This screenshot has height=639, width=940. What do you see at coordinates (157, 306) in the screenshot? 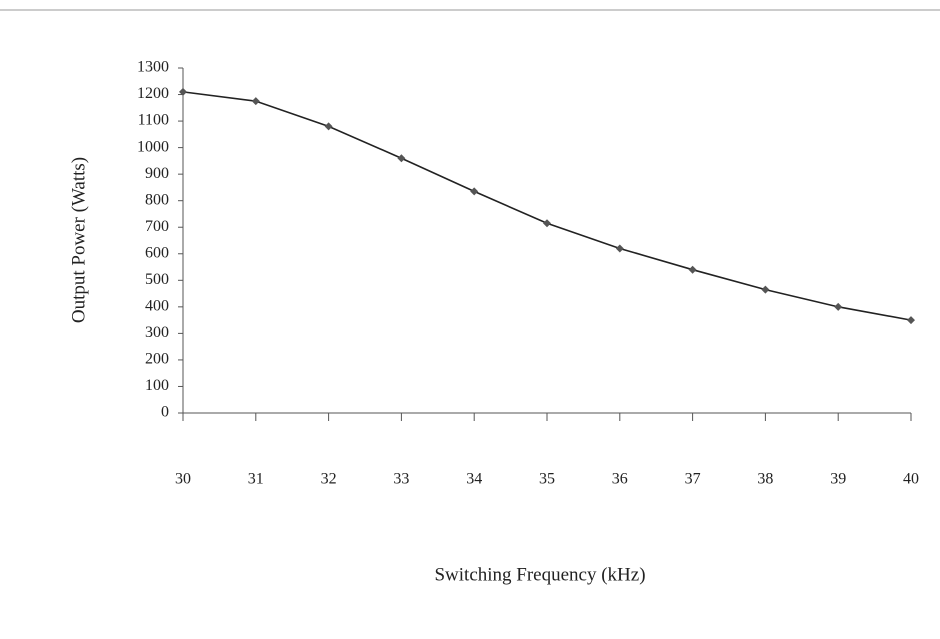
I see `y-tick-label: 400` at bounding box center [157, 306].